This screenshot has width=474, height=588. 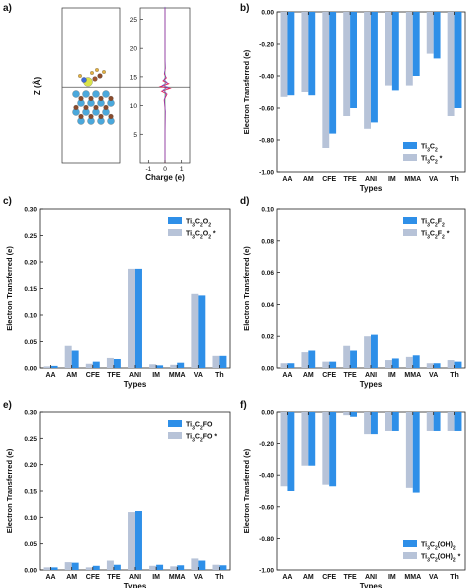 I want to click on legend-label-e-blue: Ti3C2FO, so click(x=199, y=427).